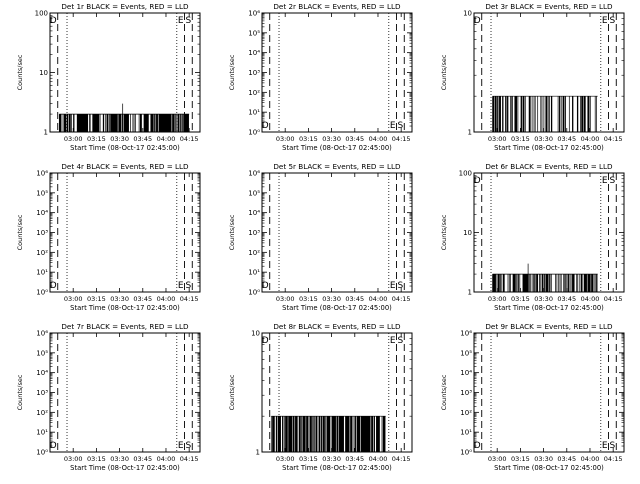 The height and width of the screenshot is (484, 640). What do you see at coordinates (337, 166) in the screenshot?
I see `chart-title: Det 5r BLACK = Events, RED = LLD` at bounding box center [337, 166].